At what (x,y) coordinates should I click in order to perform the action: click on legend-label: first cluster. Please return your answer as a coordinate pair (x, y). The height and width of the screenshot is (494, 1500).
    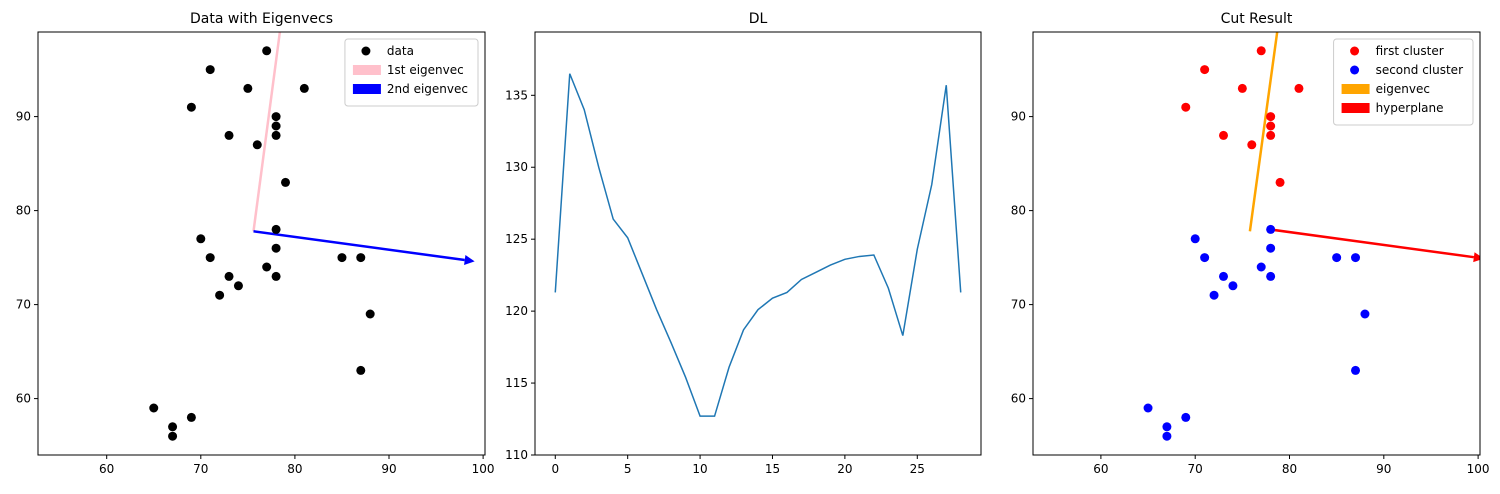
    Looking at the image, I should click on (1410, 51).